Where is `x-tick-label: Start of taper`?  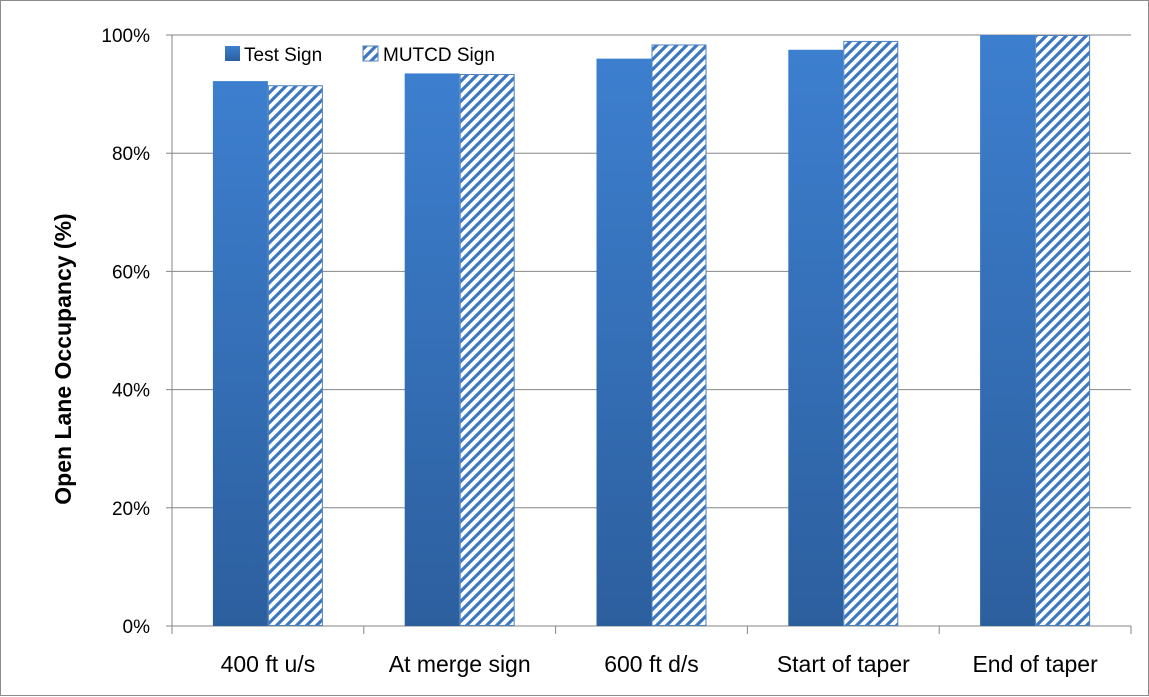
x-tick-label: Start of taper is located at coordinates (843, 664).